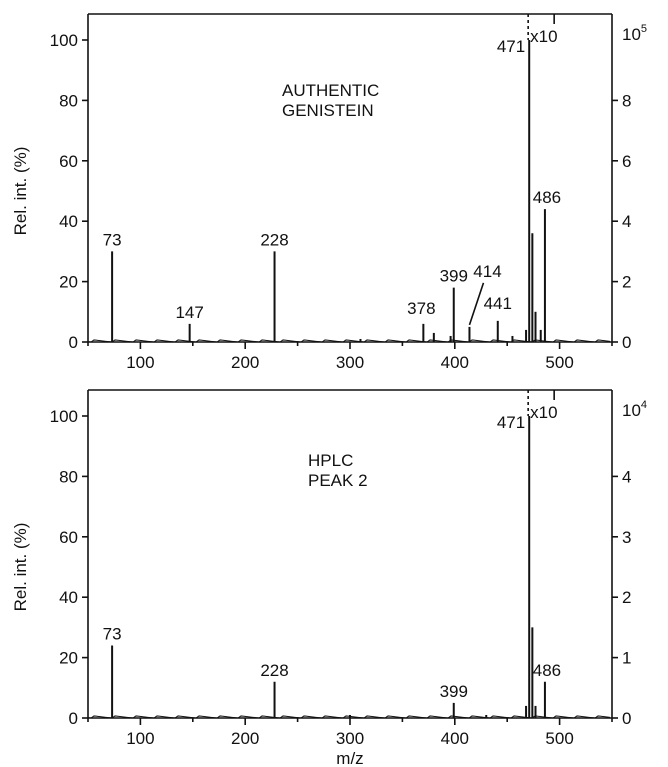 This screenshot has height=767, width=668. Describe the element at coordinates (350, 362) in the screenshot. I see `panel-1-x-tick-label: 300` at that location.